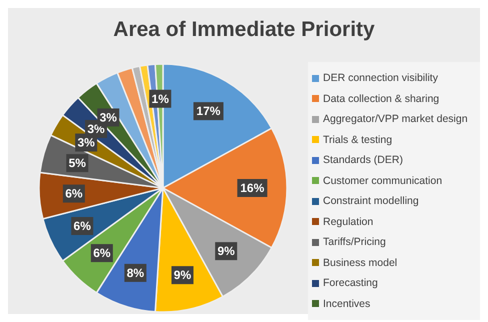 This screenshot has width=488, height=322. What do you see at coordinates (208, 111) in the screenshot?
I see `data-label: 17%` at bounding box center [208, 111].